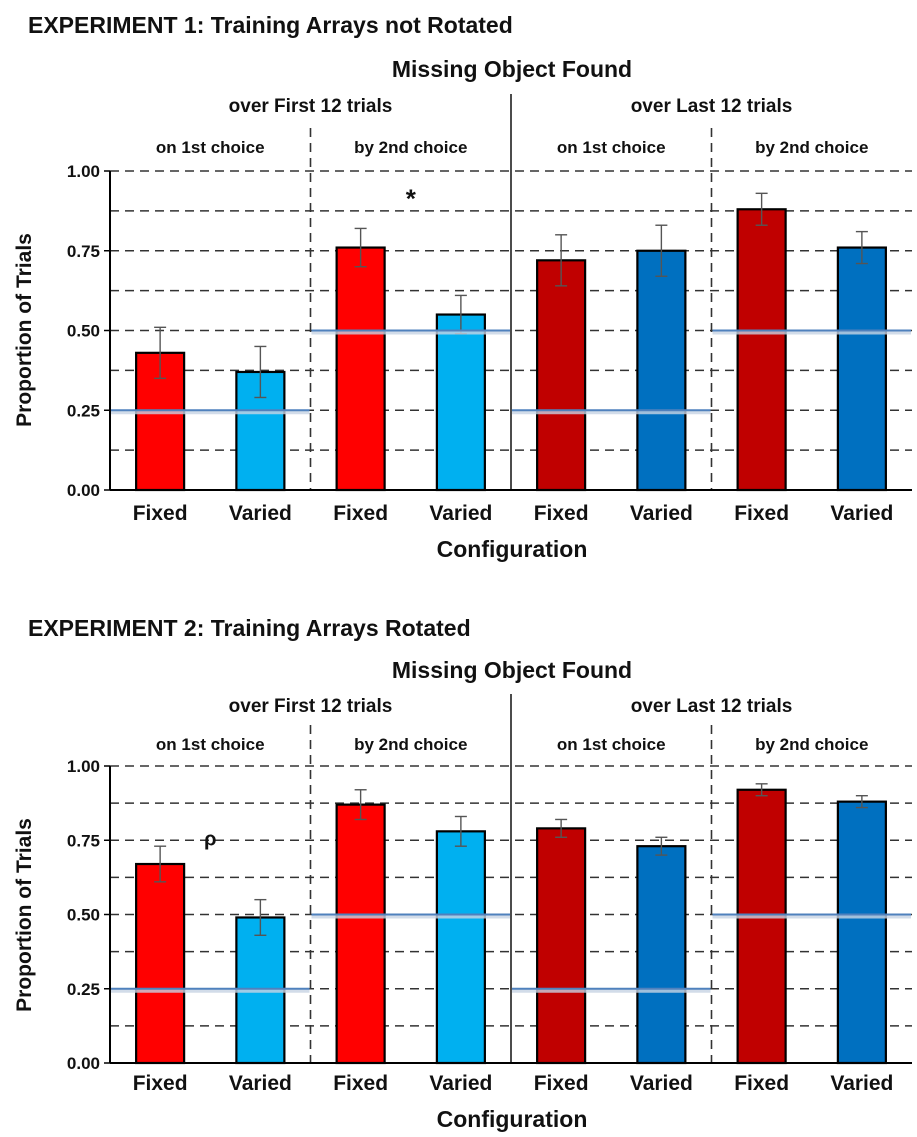 This screenshot has height=1137, width=917. What do you see at coordinates (249, 628) in the screenshot?
I see `experiment-title: EXPERIMENT 2: Training Arrays Rotated` at bounding box center [249, 628].